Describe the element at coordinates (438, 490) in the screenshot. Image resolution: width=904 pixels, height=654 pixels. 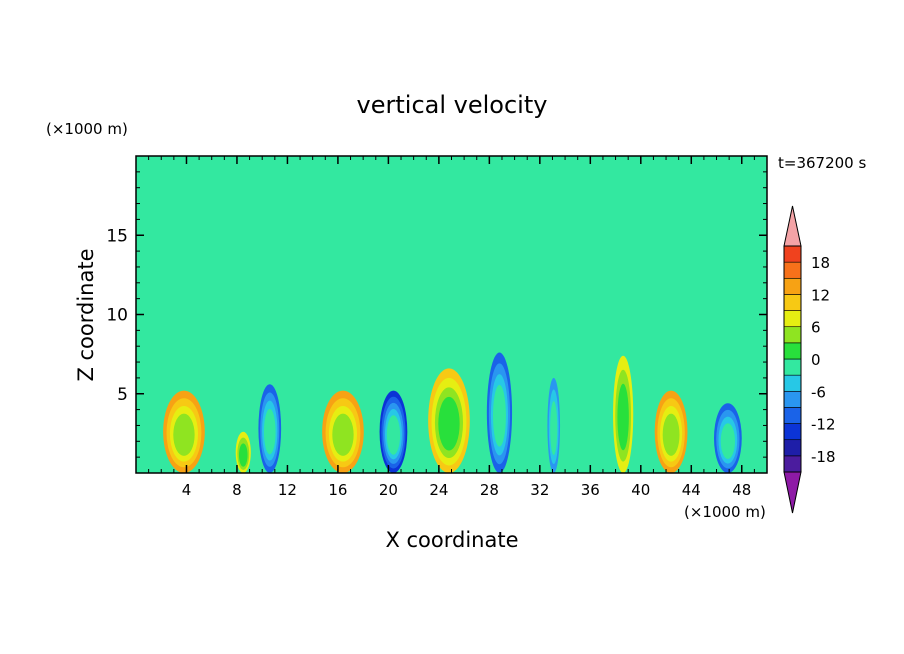
I see `x-tick-label: 24` at that location.